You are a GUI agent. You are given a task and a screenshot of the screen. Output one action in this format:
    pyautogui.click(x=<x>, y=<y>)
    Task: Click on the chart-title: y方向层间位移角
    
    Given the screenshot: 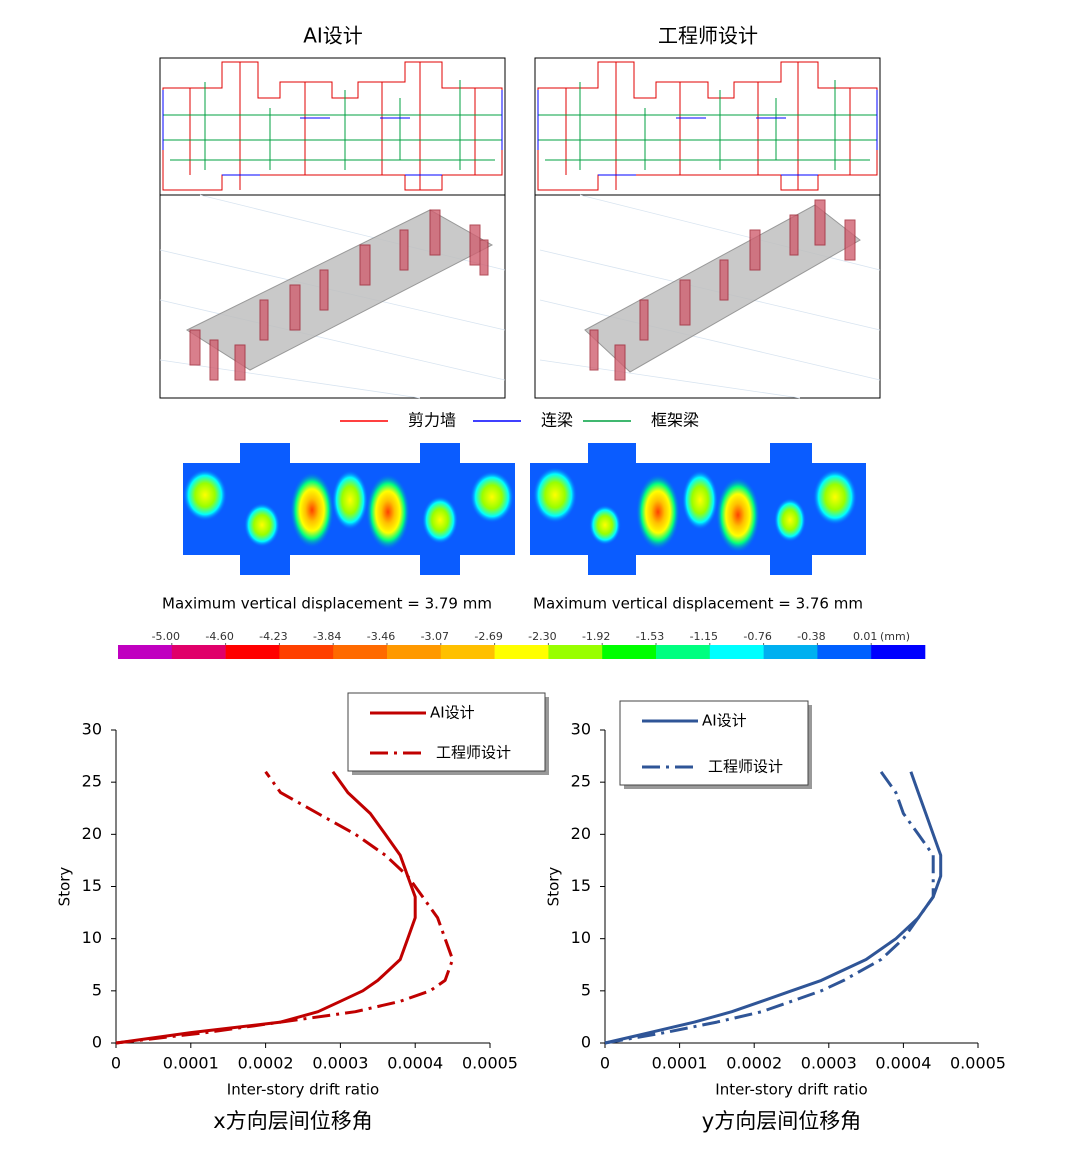 What is the action you would take?
    pyautogui.click(x=781, y=1121)
    